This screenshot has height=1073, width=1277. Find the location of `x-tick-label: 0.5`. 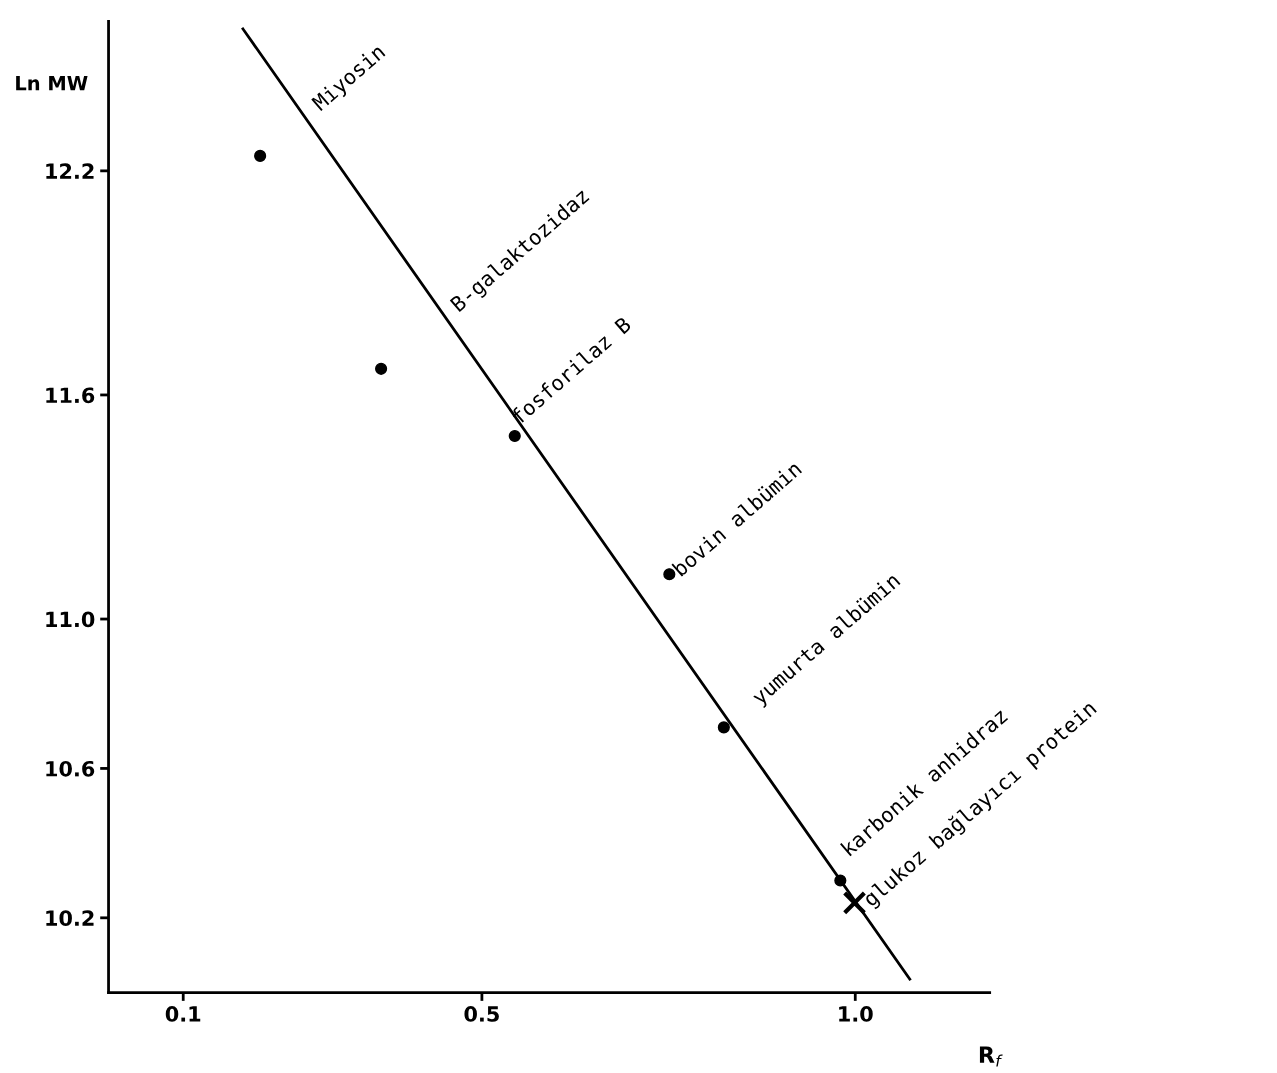

x-tick-label: 0.5 is located at coordinates (481, 1014).